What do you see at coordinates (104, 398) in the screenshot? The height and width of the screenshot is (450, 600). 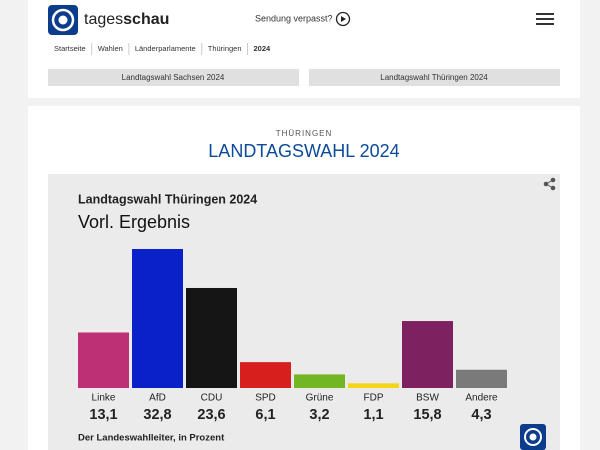 I see `category-label: Linke` at bounding box center [104, 398].